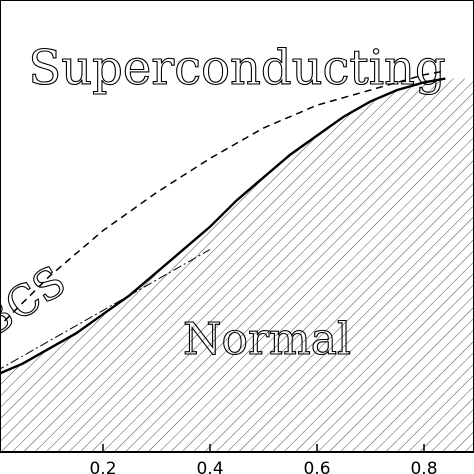 The width and height of the screenshot is (474, 474). What do you see at coordinates (37, 302) in the screenshot?
I see `bcs-curve-label: BCS` at bounding box center [37, 302].